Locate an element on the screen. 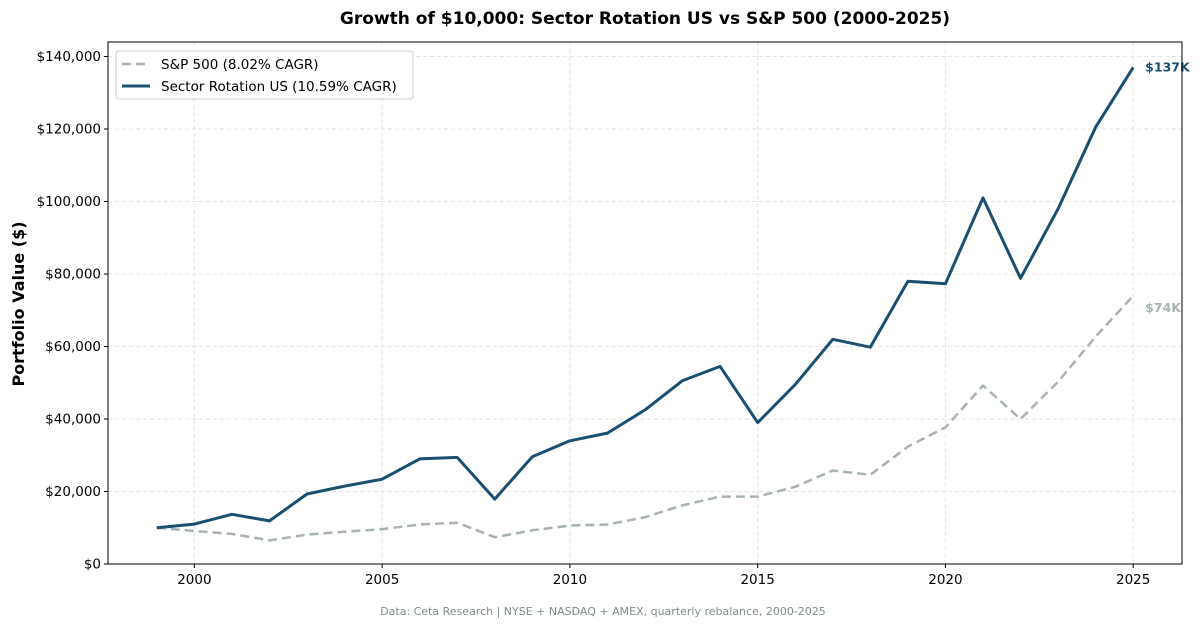 This screenshot has height=632, width=1200. x-tick-label: 2000 is located at coordinates (194, 580).